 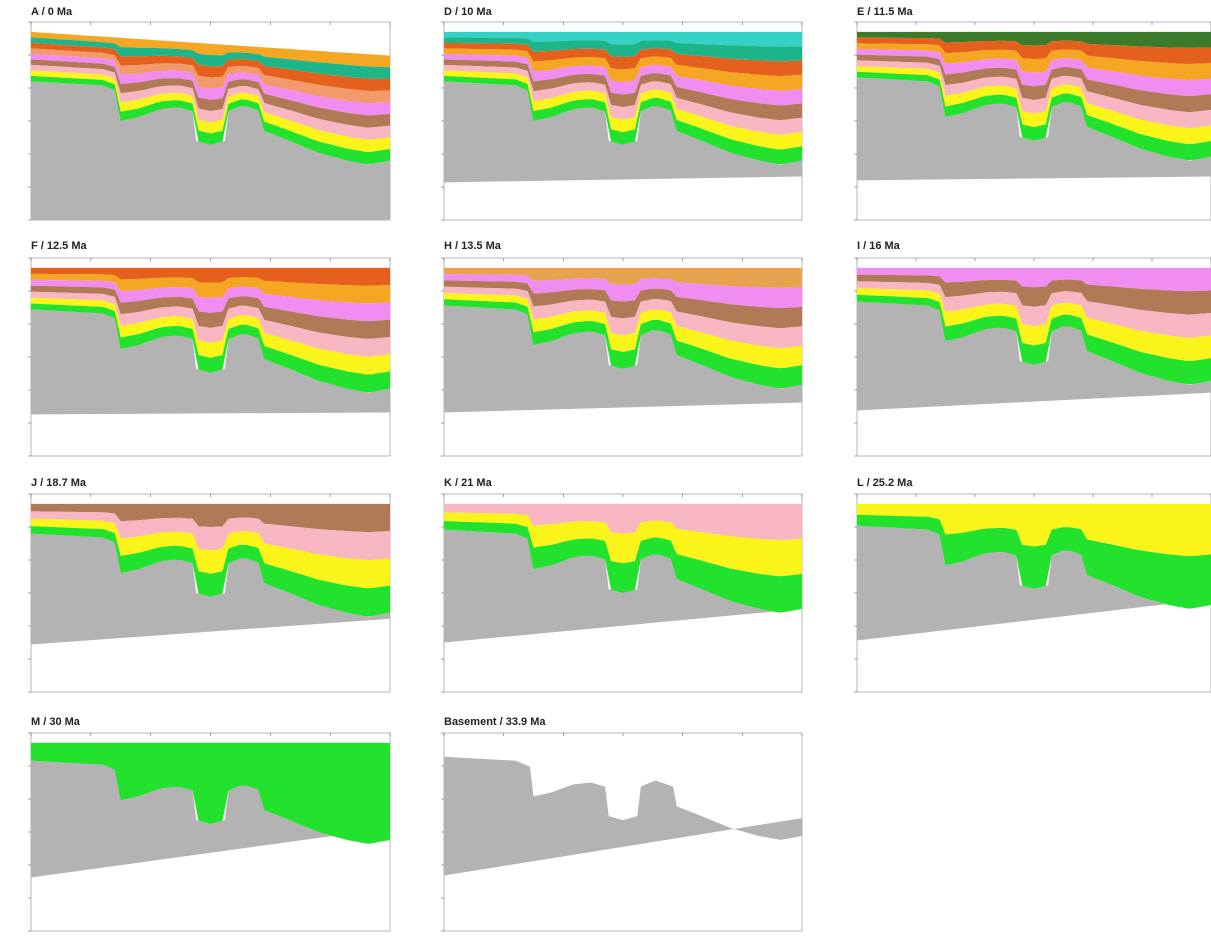 What do you see at coordinates (623, 39) in the screenshot?
I see `stratigraphic-layer-cyan` at bounding box center [623, 39].